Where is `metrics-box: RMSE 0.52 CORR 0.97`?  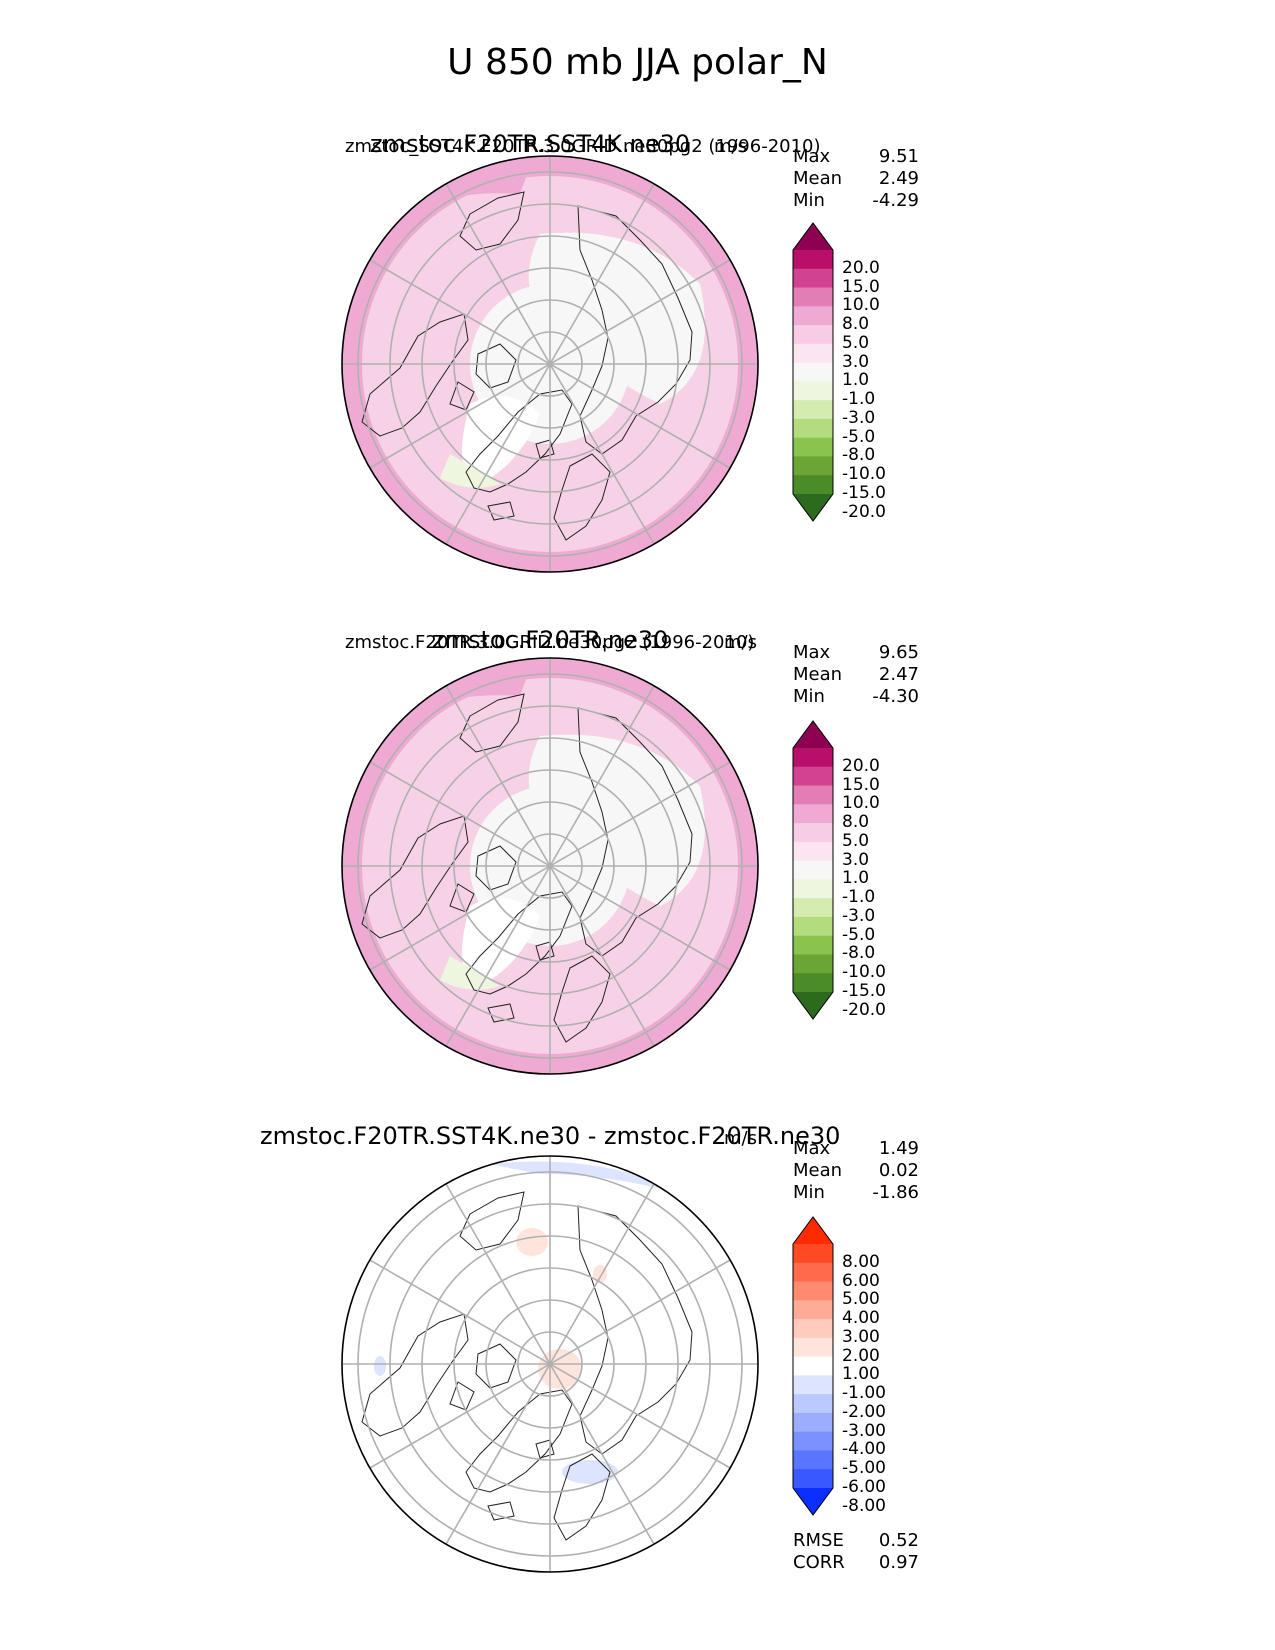
metrics-box: RMSE 0.52 CORR 0.97 is located at coordinates (856, 1552).